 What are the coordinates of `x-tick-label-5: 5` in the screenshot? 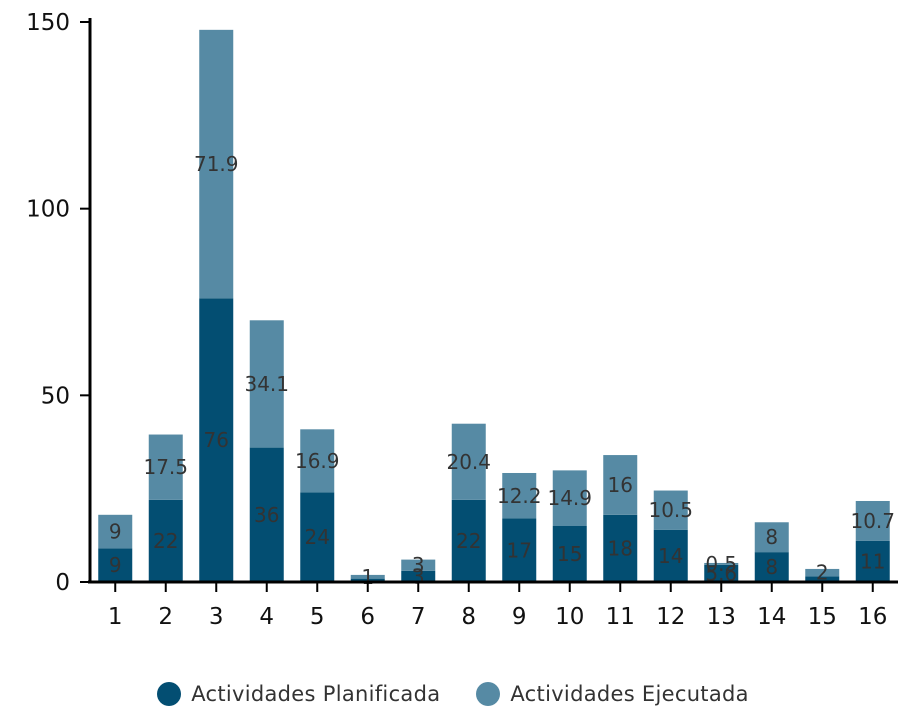 It's located at (317, 617).